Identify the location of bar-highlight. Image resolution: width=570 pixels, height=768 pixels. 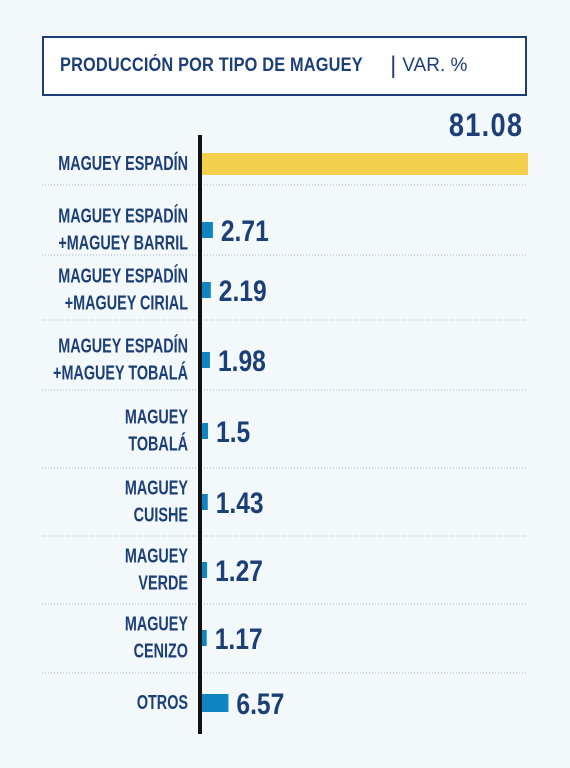
(365, 164).